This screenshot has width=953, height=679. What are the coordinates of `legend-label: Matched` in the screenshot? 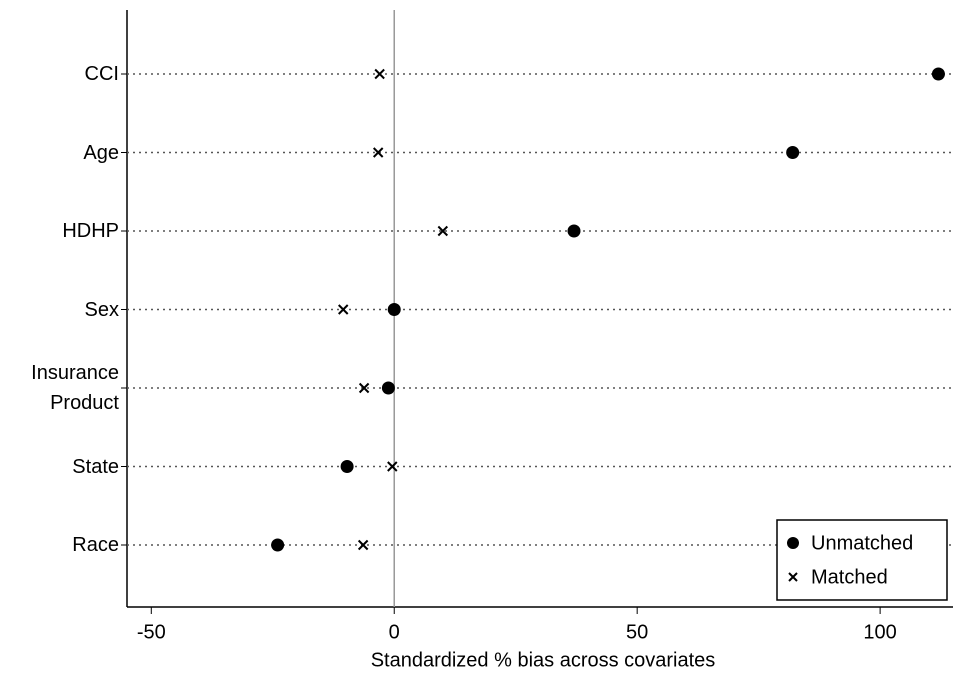 It's located at (849, 577).